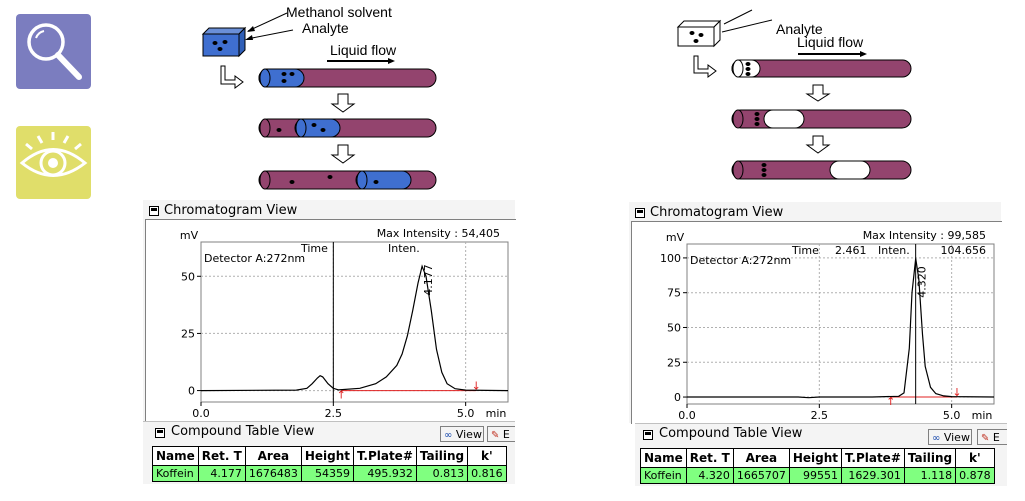 The image size is (1025, 501). Describe the element at coordinates (717, 212) in the screenshot. I see `right-chromatogram-title: Chromatogram View` at that location.